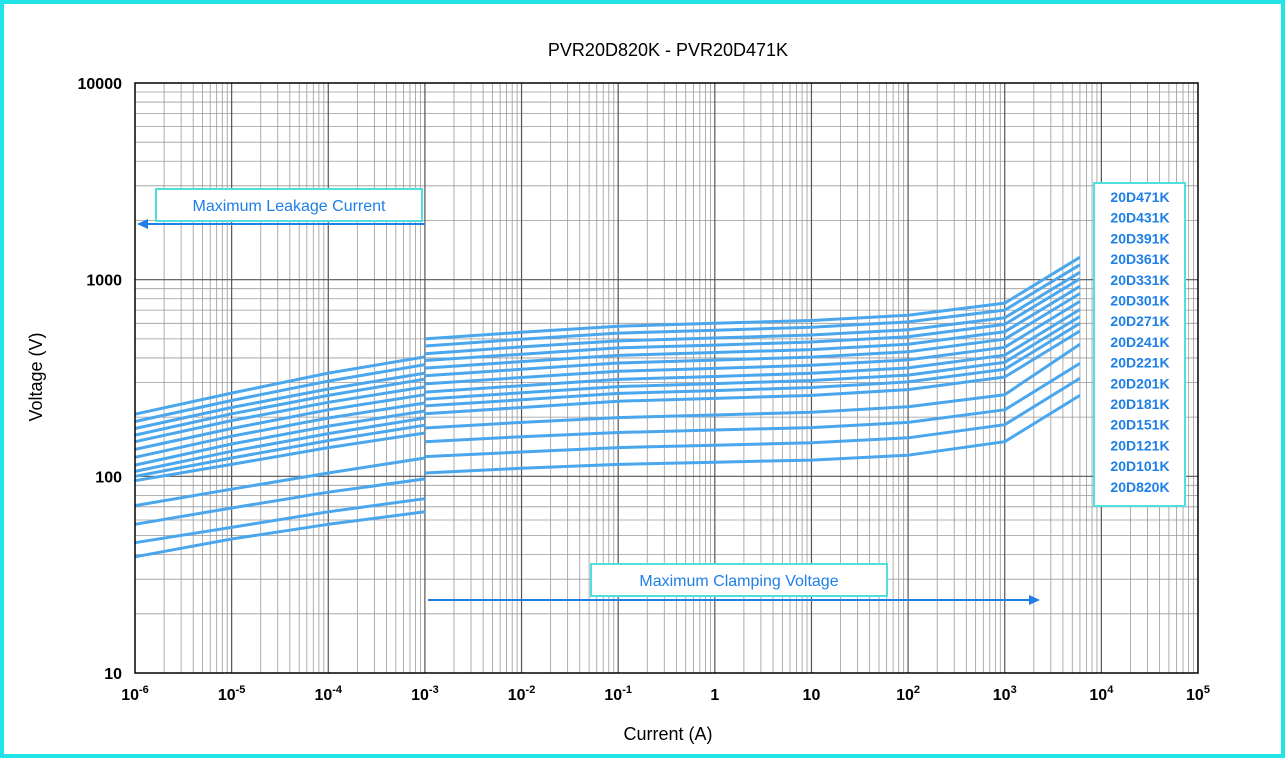 The image size is (1285, 758). I want to click on leakage-annotation: Maximum Leakage Current, so click(281, 208).